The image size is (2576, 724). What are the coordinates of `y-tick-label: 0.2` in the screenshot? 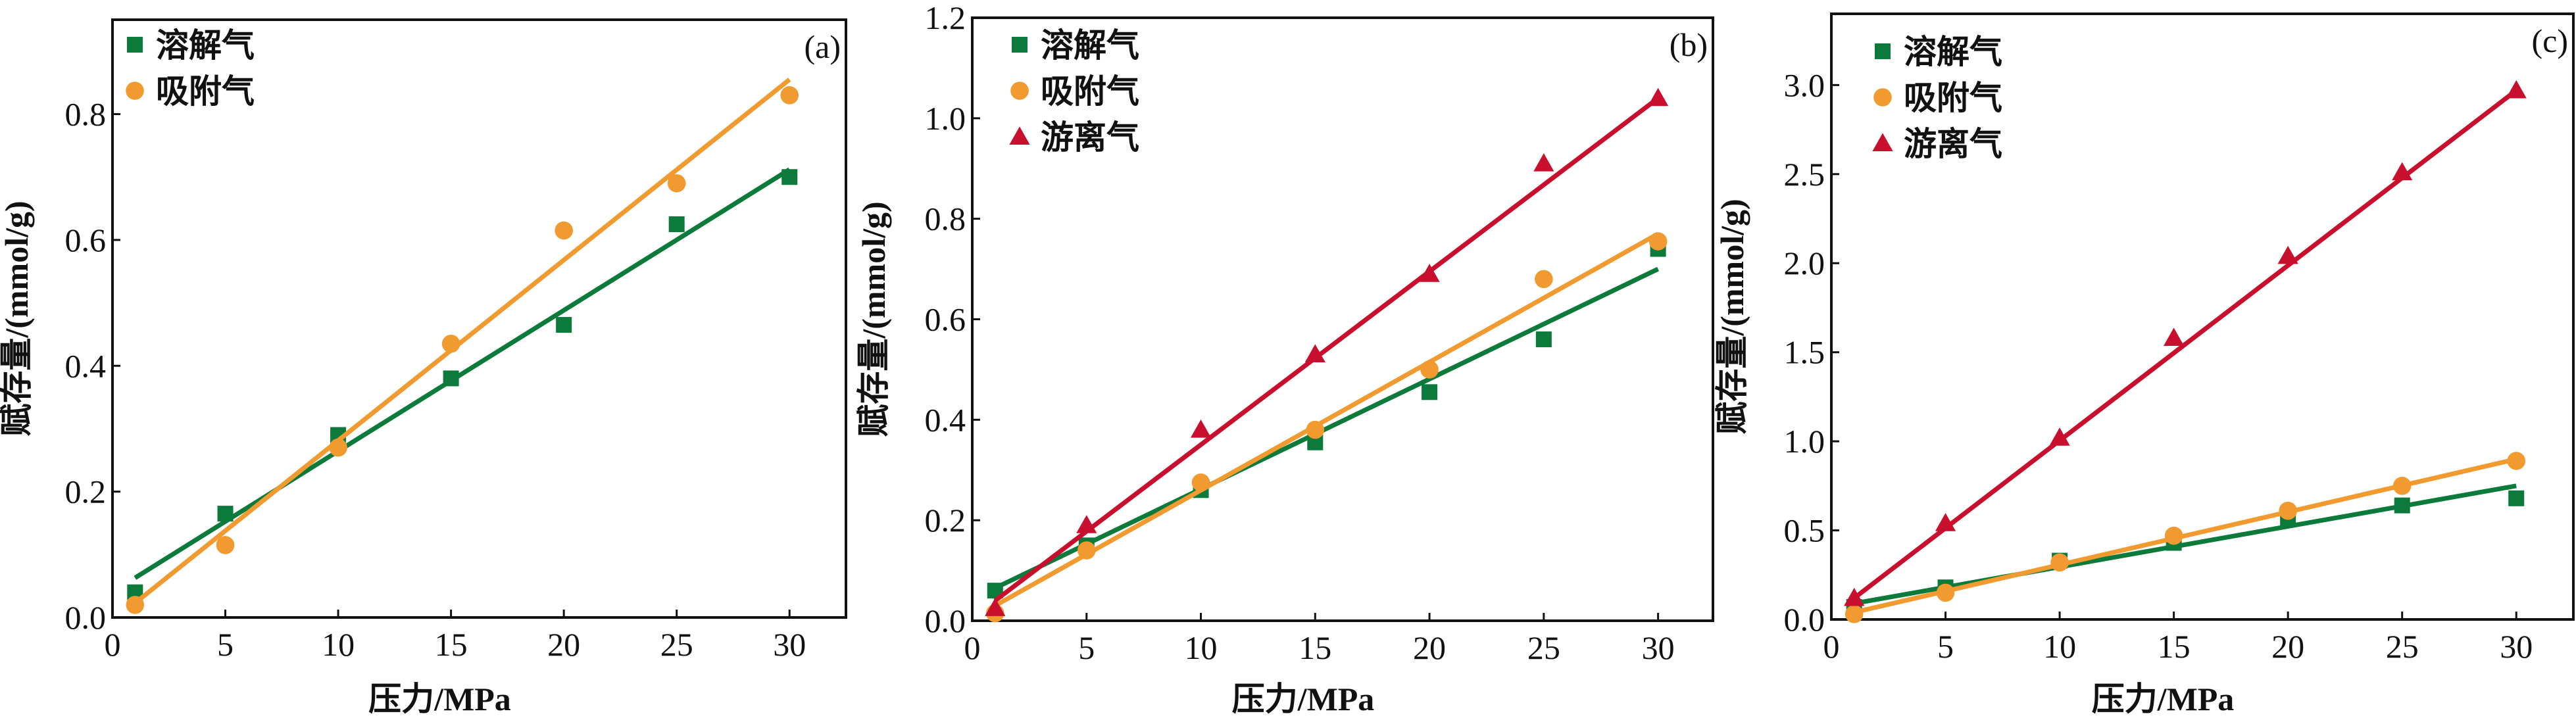 It's located at (945, 521).